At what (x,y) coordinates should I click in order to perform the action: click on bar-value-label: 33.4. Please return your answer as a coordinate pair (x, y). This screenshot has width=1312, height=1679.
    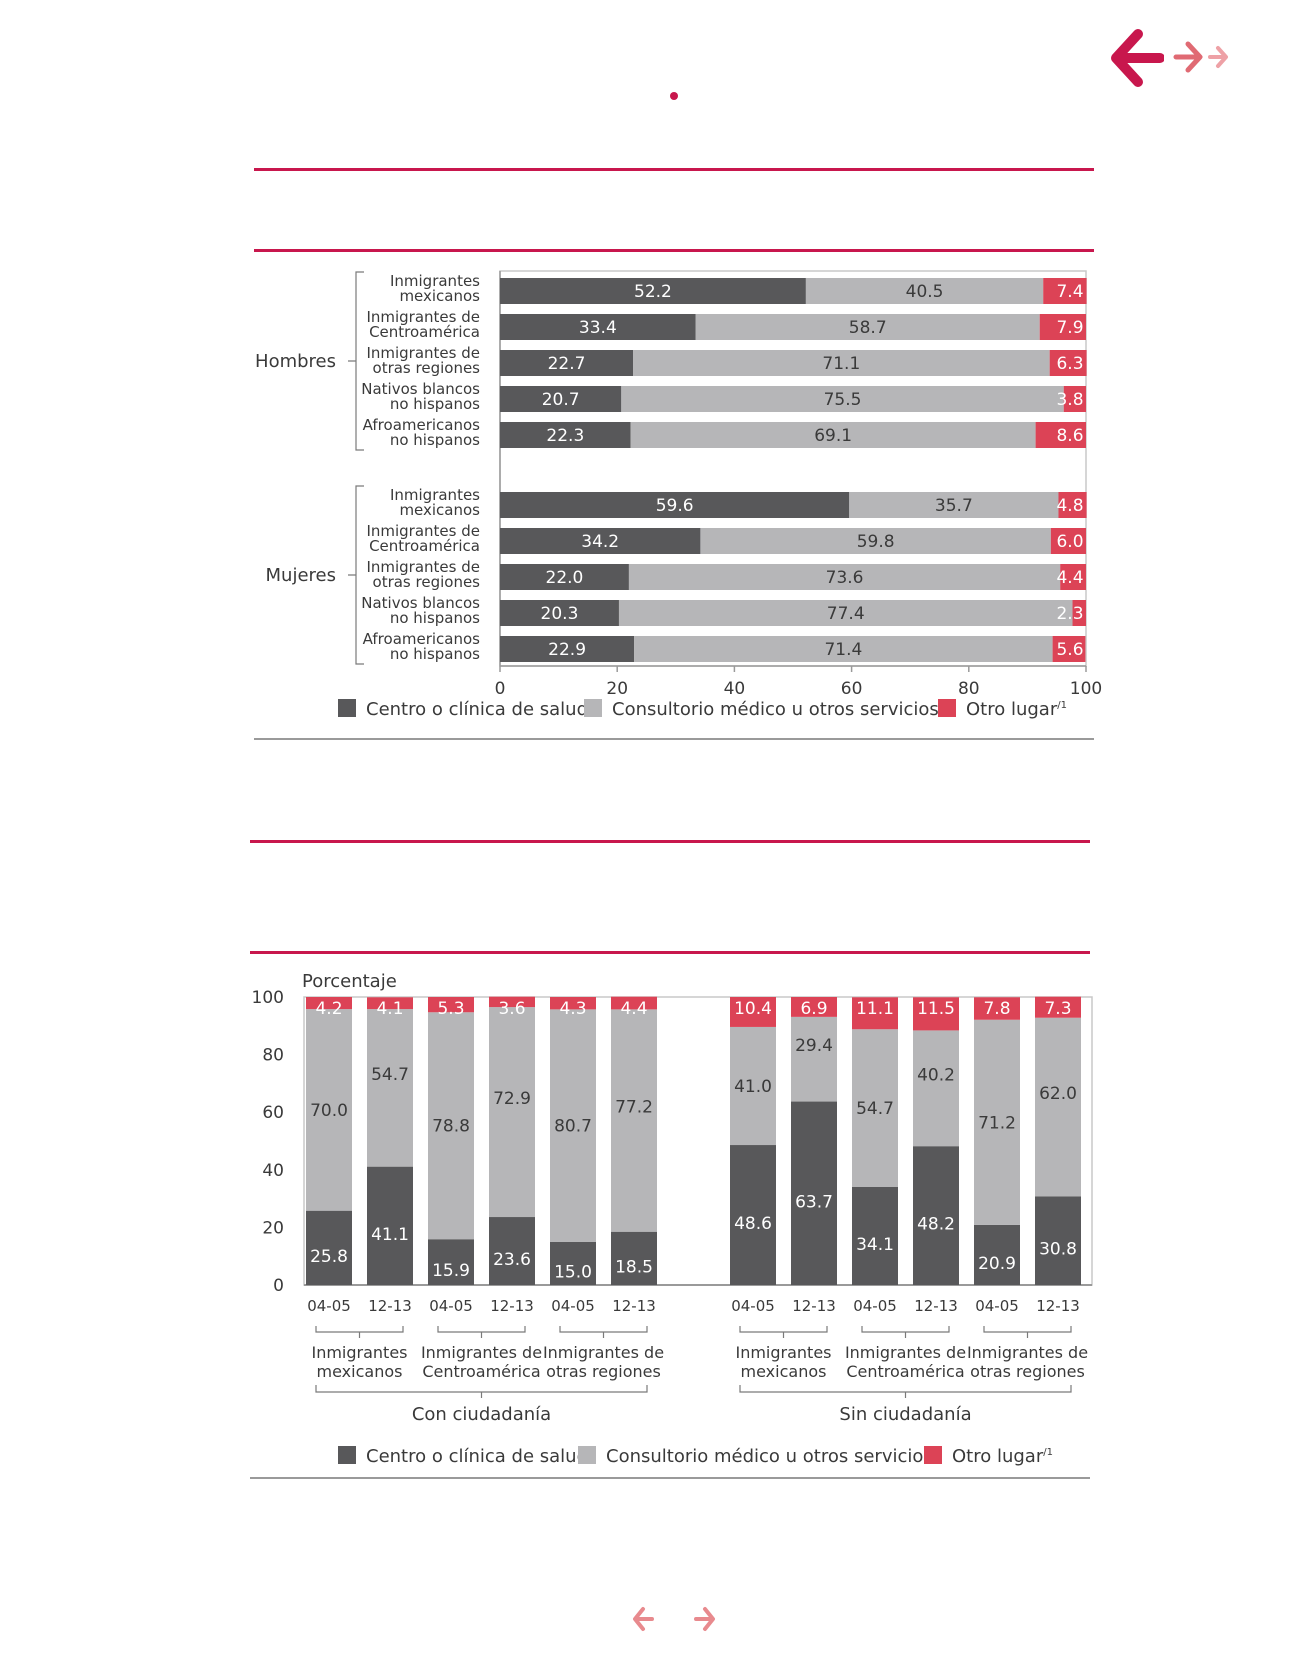
    Looking at the image, I should click on (598, 328).